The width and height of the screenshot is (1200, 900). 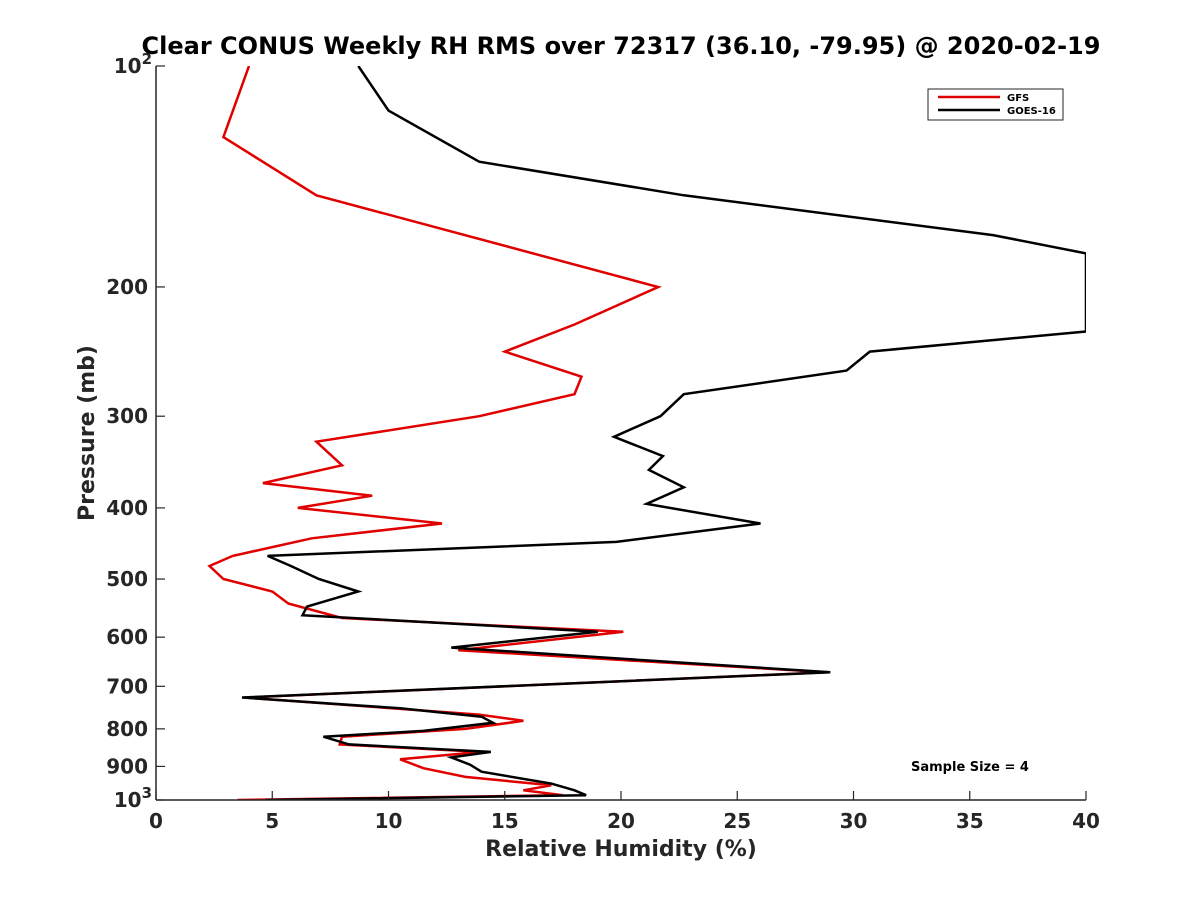 I want to click on y-ticks: 10² 200 300 400 500 600 700 800 900 10³, so click(x=135, y=431).